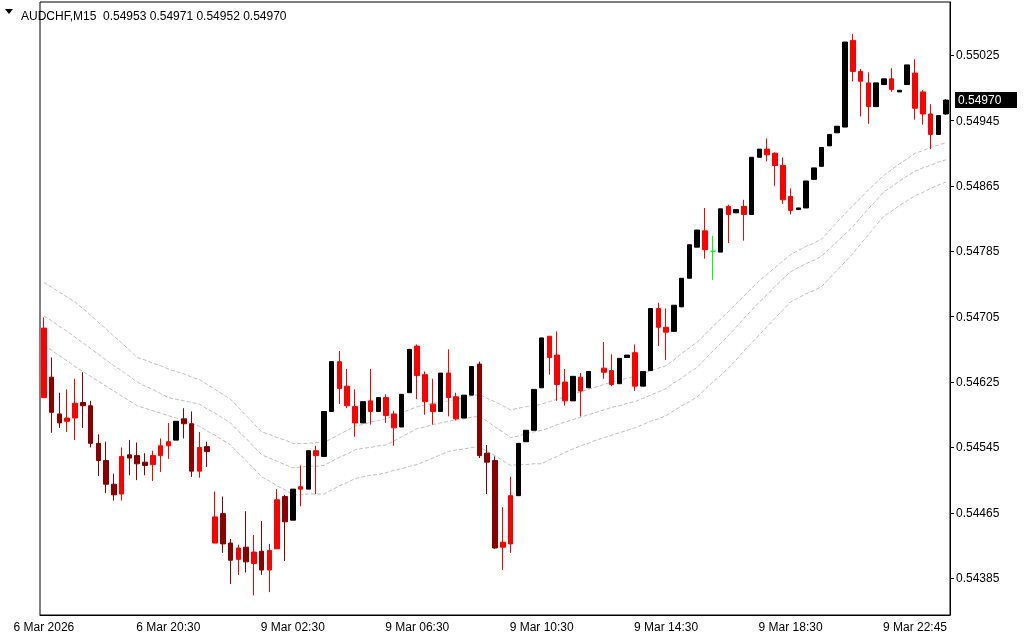 This screenshot has height=640, width=1024. Describe the element at coordinates (154, 16) in the screenshot. I see `text: AUDCHF,M15 0.54953 0.54971 0.54952 0.54970` at that location.